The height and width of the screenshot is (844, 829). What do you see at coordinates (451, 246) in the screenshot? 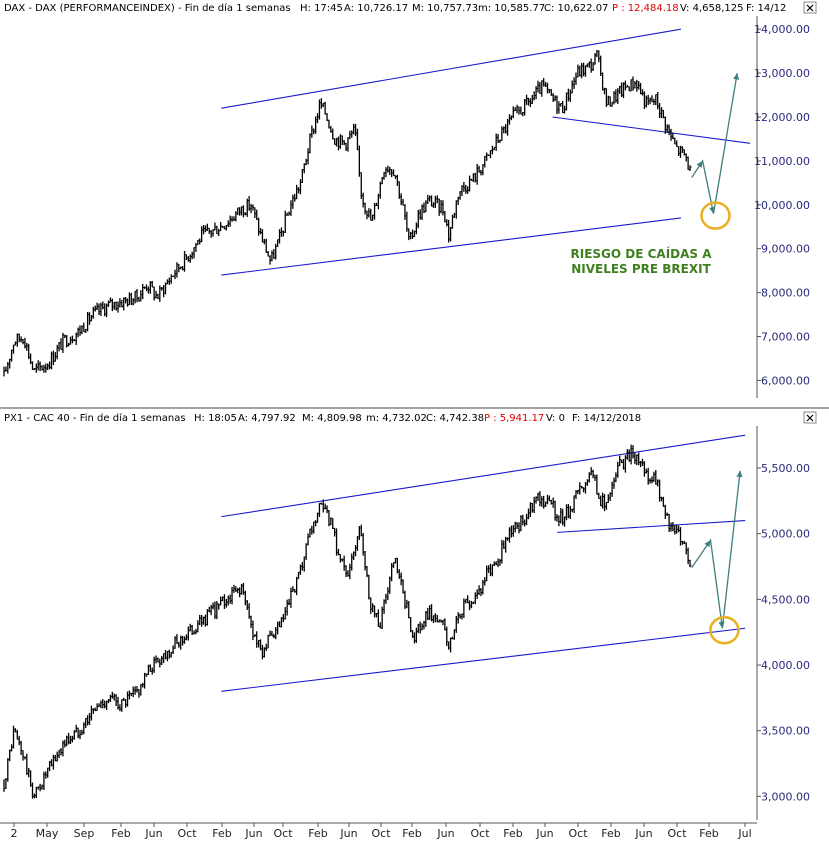
I see `dax-channel-lower` at bounding box center [451, 246].